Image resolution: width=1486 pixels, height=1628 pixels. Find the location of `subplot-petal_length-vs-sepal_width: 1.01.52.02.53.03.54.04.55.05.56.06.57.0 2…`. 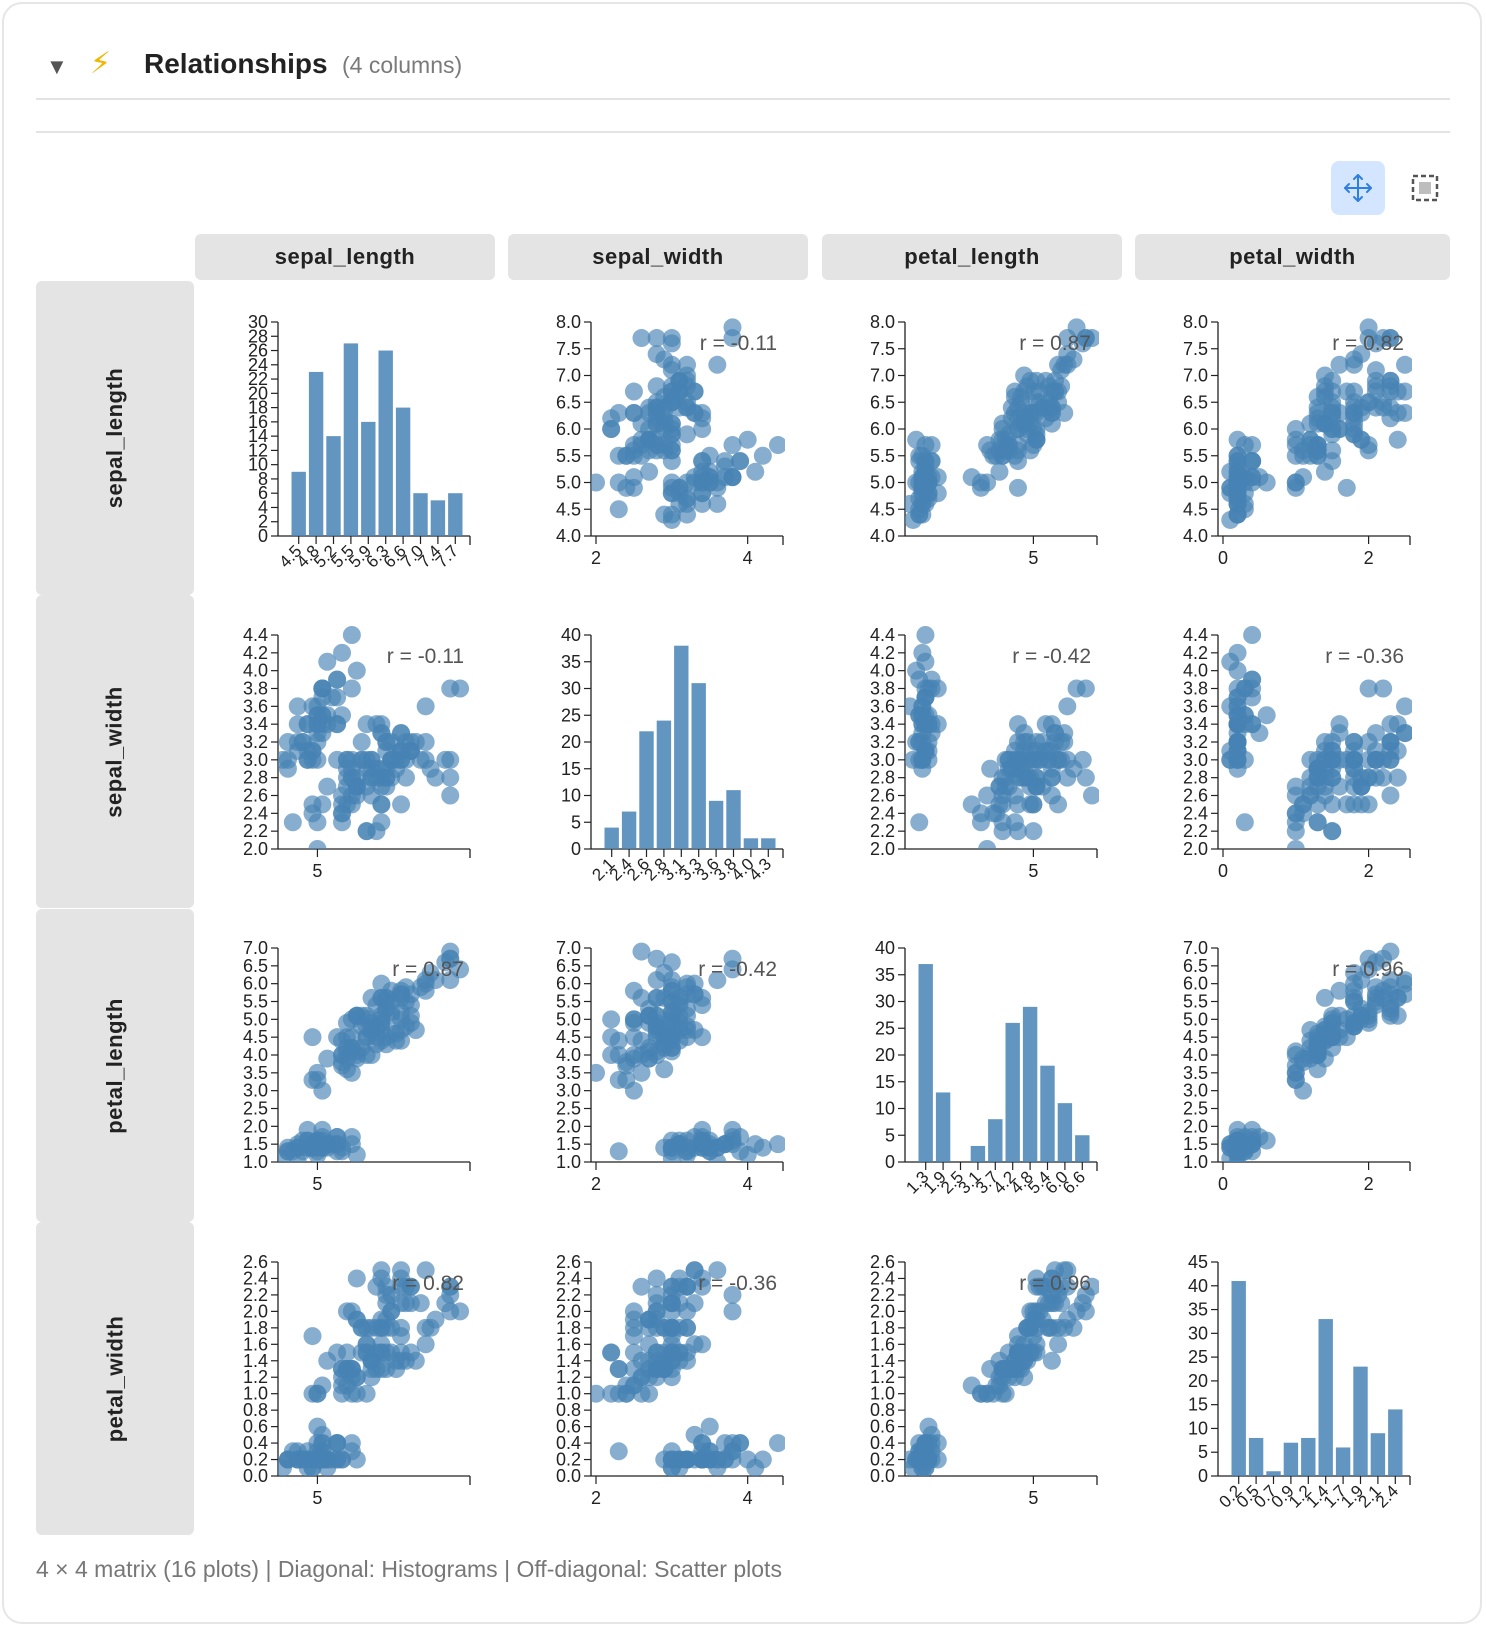

subplot-petal_length-vs-sepal_width: 1.01.52.02.53.03.54.04.55.05.56.06.57.0 2… is located at coordinates (670, 1066).